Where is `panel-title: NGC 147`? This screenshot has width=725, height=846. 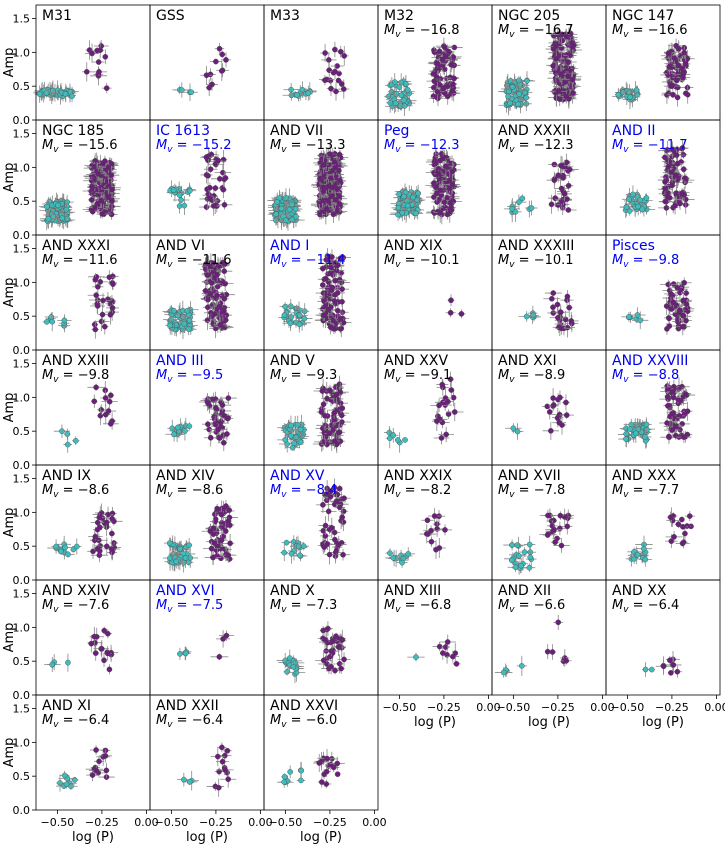
panel-title: NGC 147 is located at coordinates (643, 16).